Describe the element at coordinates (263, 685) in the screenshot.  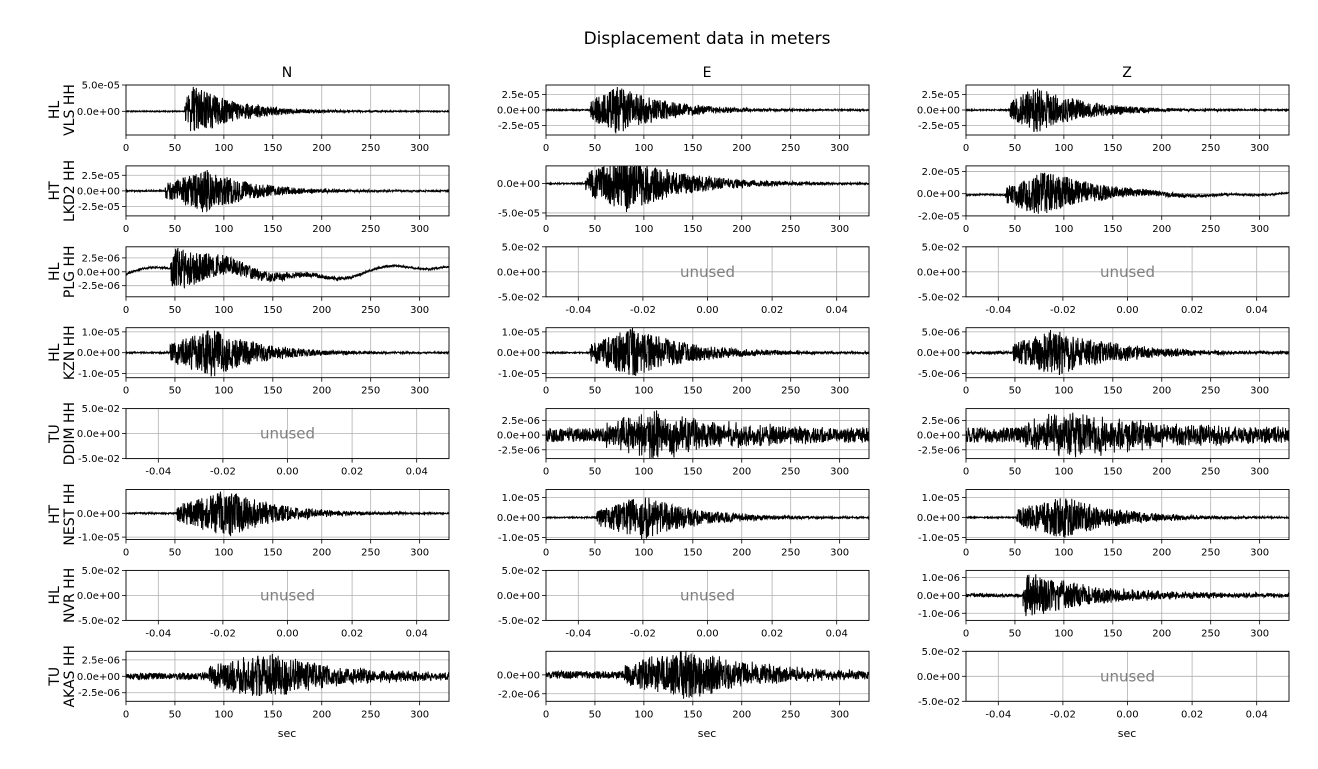
I see `panel-akas-n: 0 50 100 150 200 250 300 2.5e-06 0.0e+00 -2.5e-06` at that location.